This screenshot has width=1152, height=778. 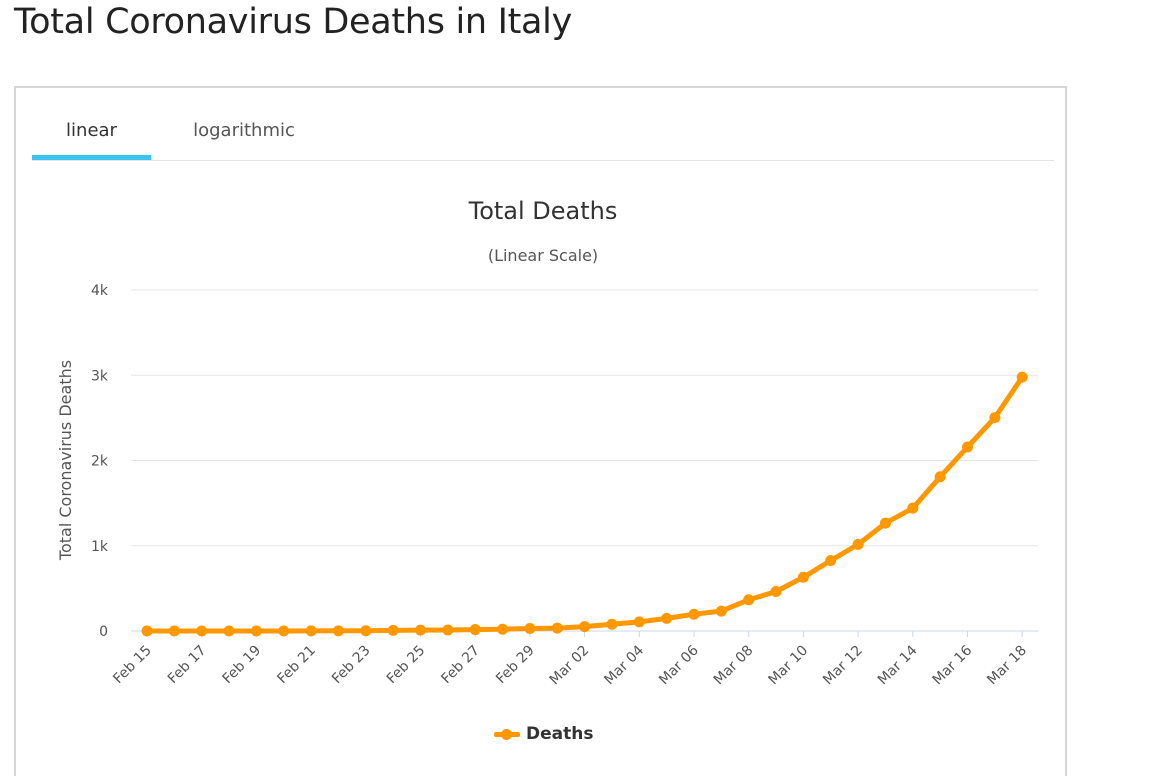 What do you see at coordinates (507, 734) in the screenshot?
I see `legend-series-marker` at bounding box center [507, 734].